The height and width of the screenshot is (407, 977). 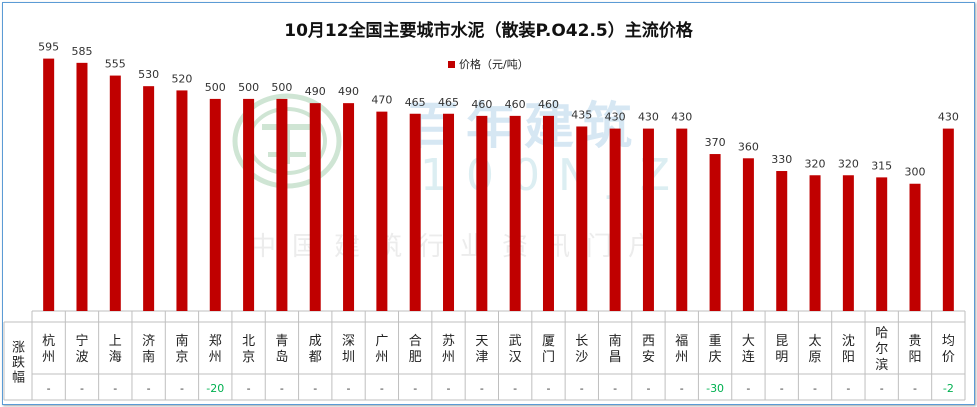 What do you see at coordinates (494, 64) in the screenshot?
I see `legend-label: 价格（元/吨）` at bounding box center [494, 64].